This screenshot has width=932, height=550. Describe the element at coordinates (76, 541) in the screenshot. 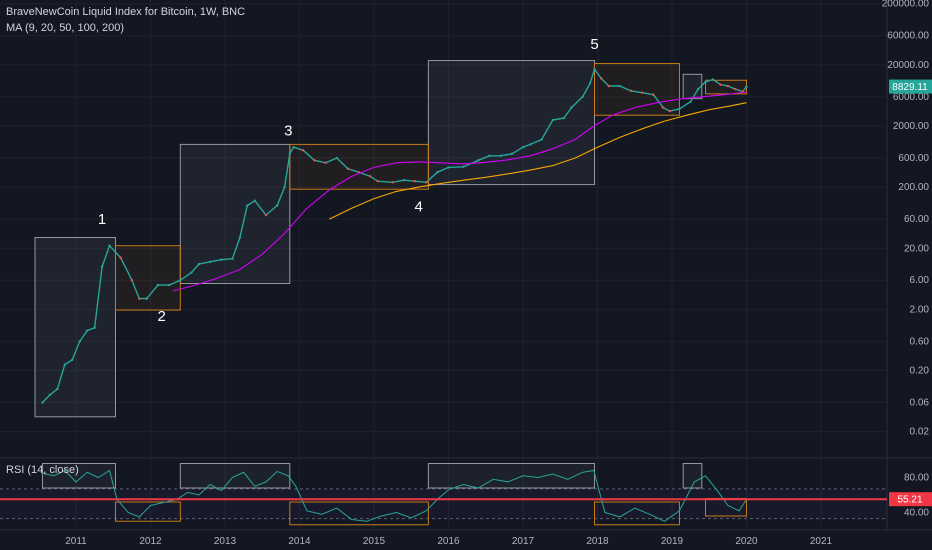

I see `year-tick-label: 2011` at that location.